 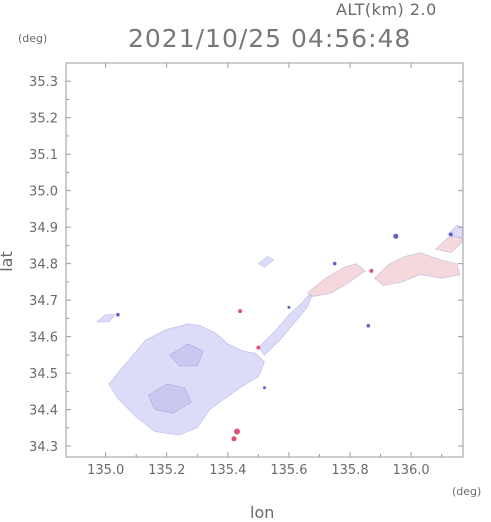 What do you see at coordinates (43, 192) in the screenshot?
I see `y-tick-label: 35.0` at bounding box center [43, 192].